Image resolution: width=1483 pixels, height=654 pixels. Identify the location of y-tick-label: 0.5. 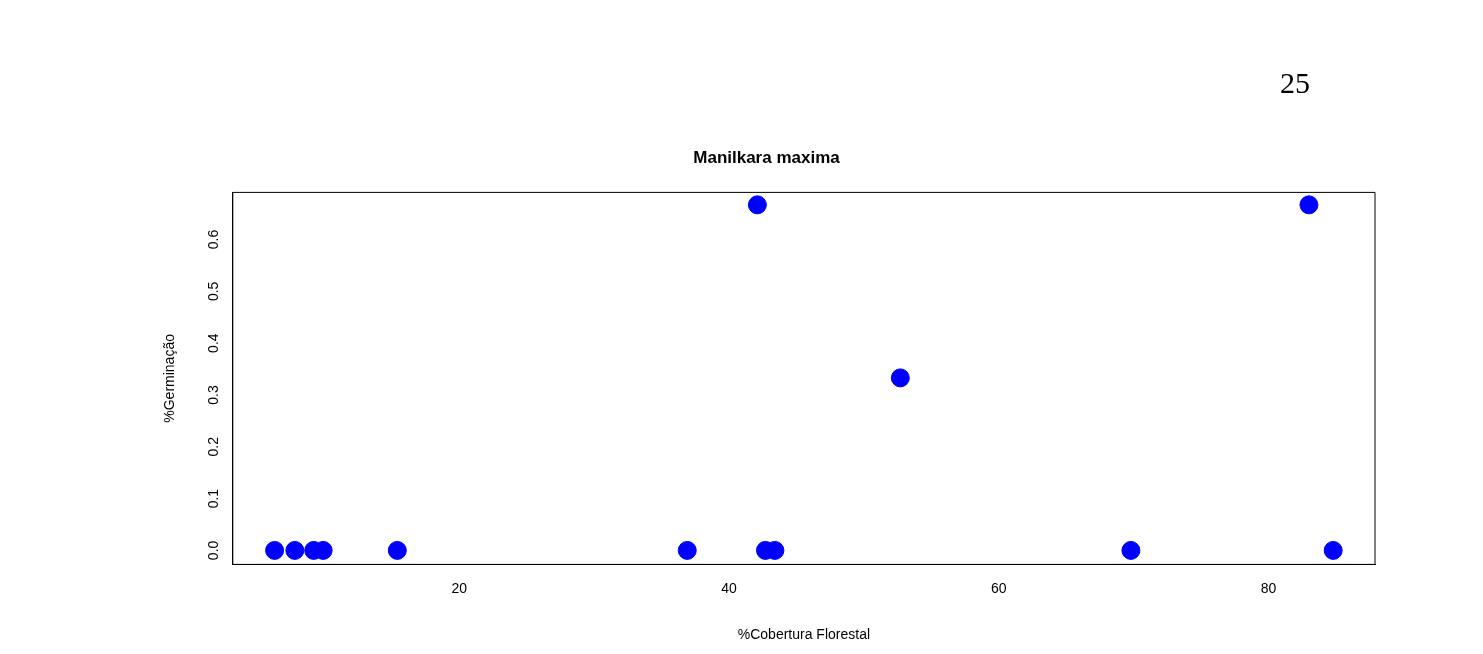
(212, 291).